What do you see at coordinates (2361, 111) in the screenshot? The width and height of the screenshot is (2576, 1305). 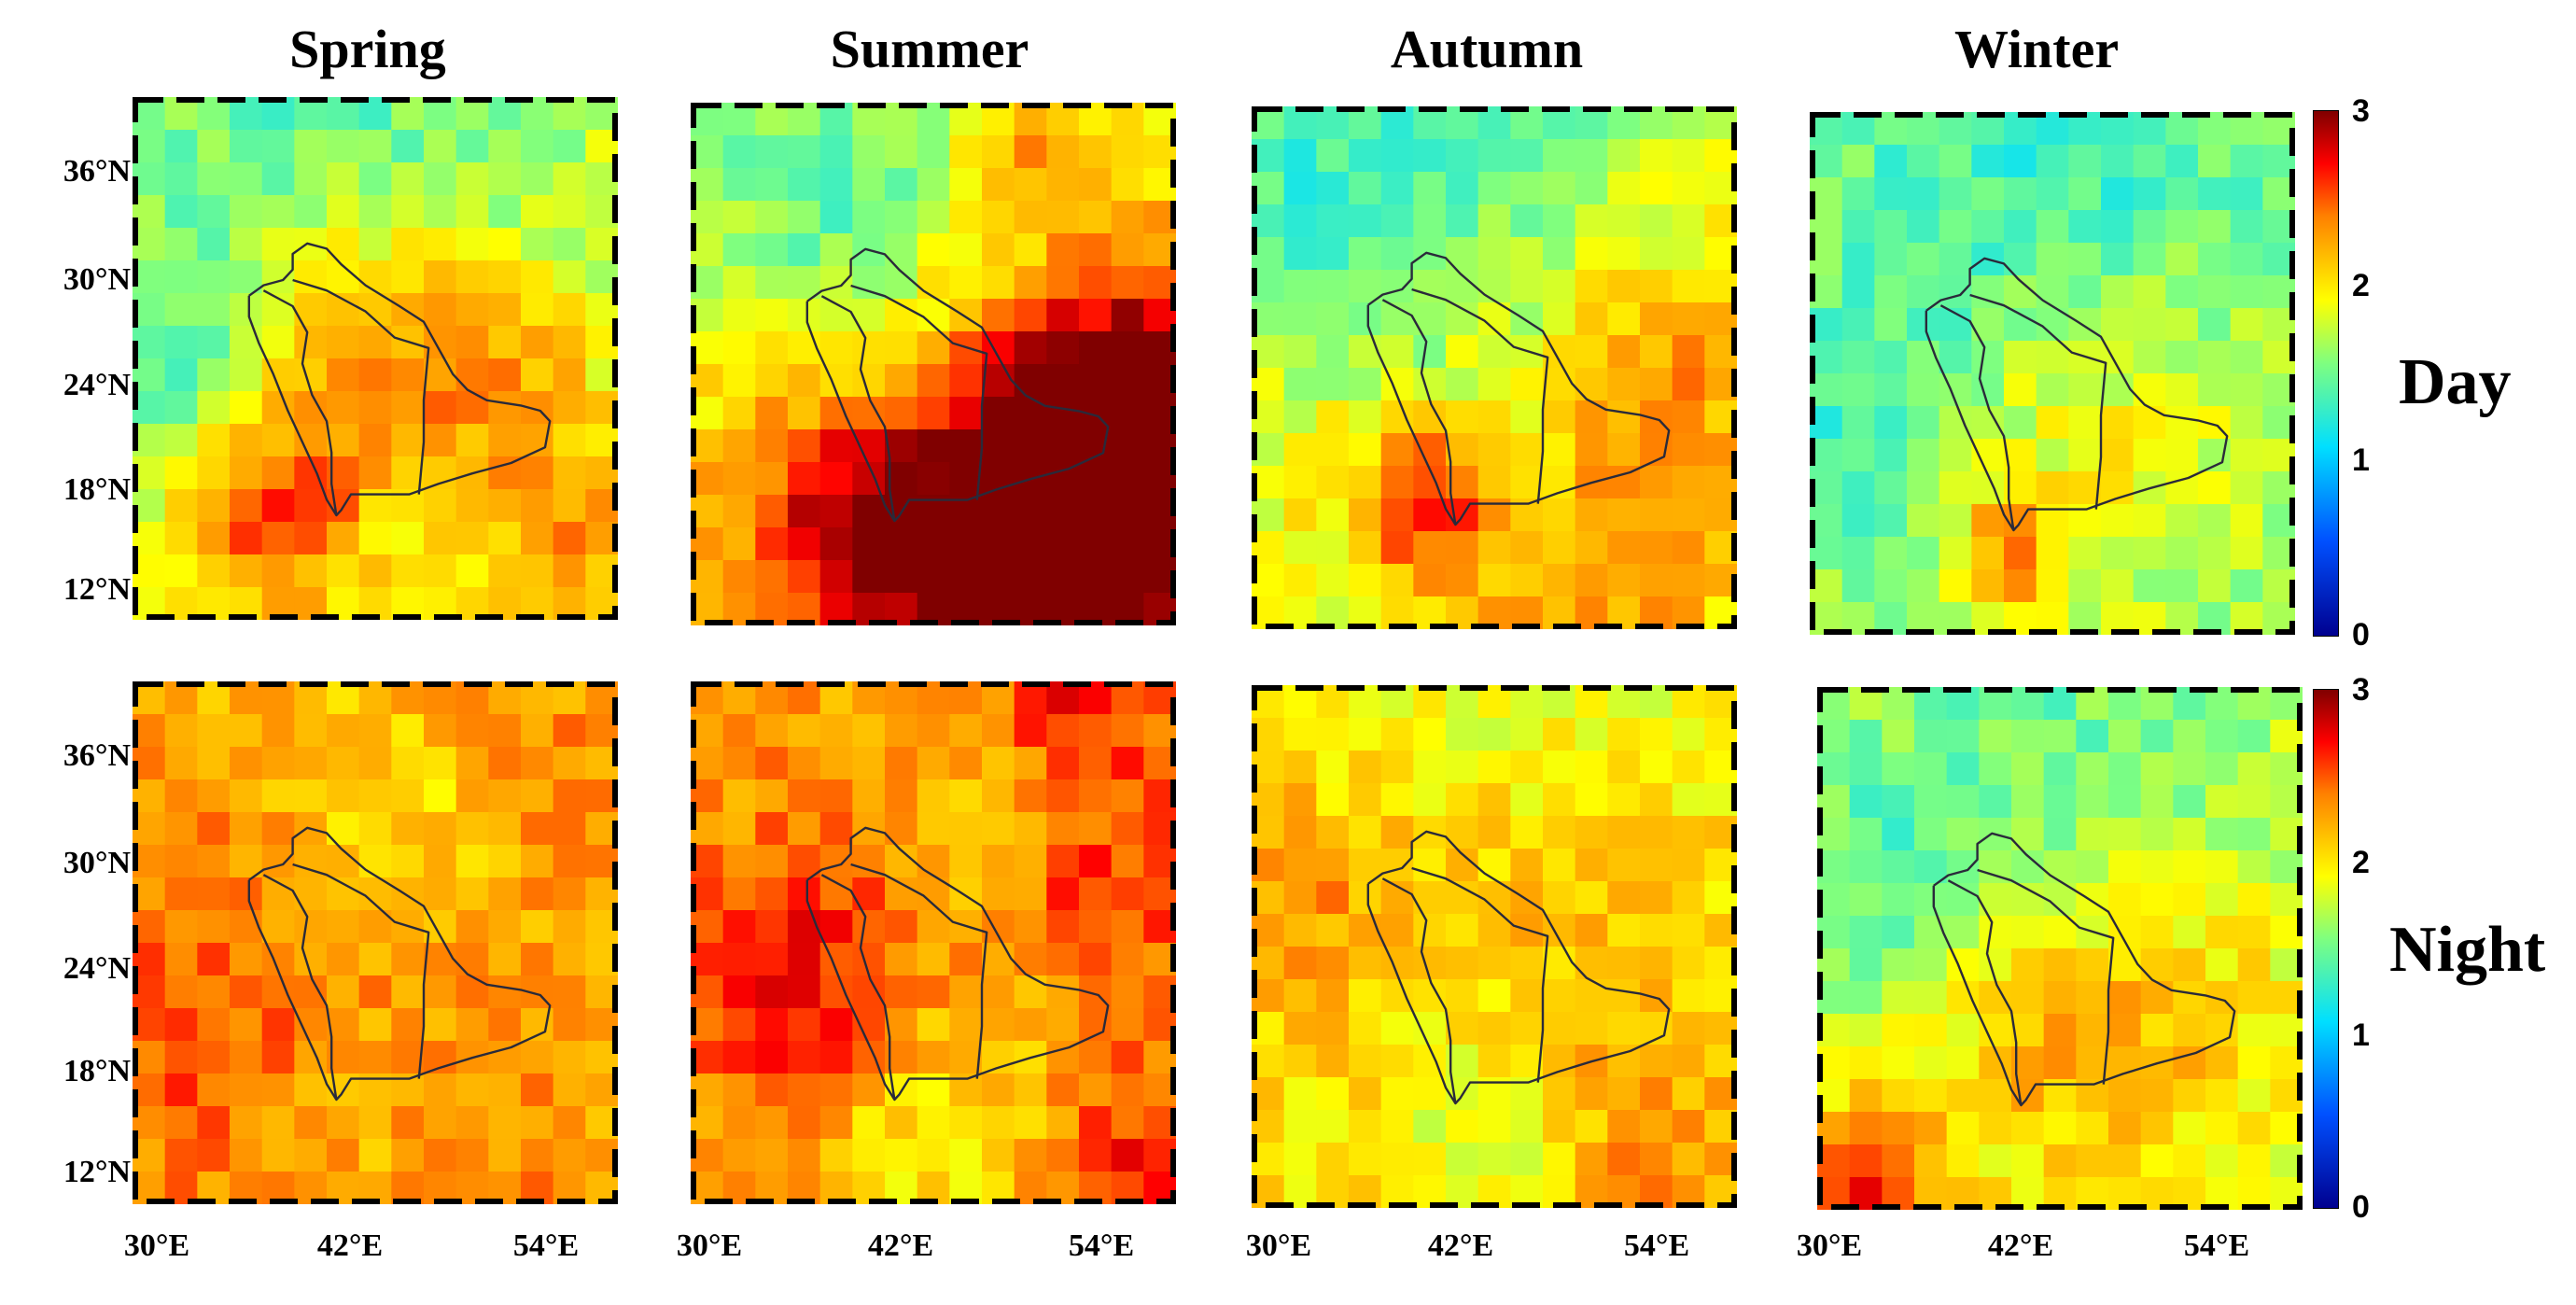 I see `colorbar-tick-3-day: 3` at bounding box center [2361, 111].